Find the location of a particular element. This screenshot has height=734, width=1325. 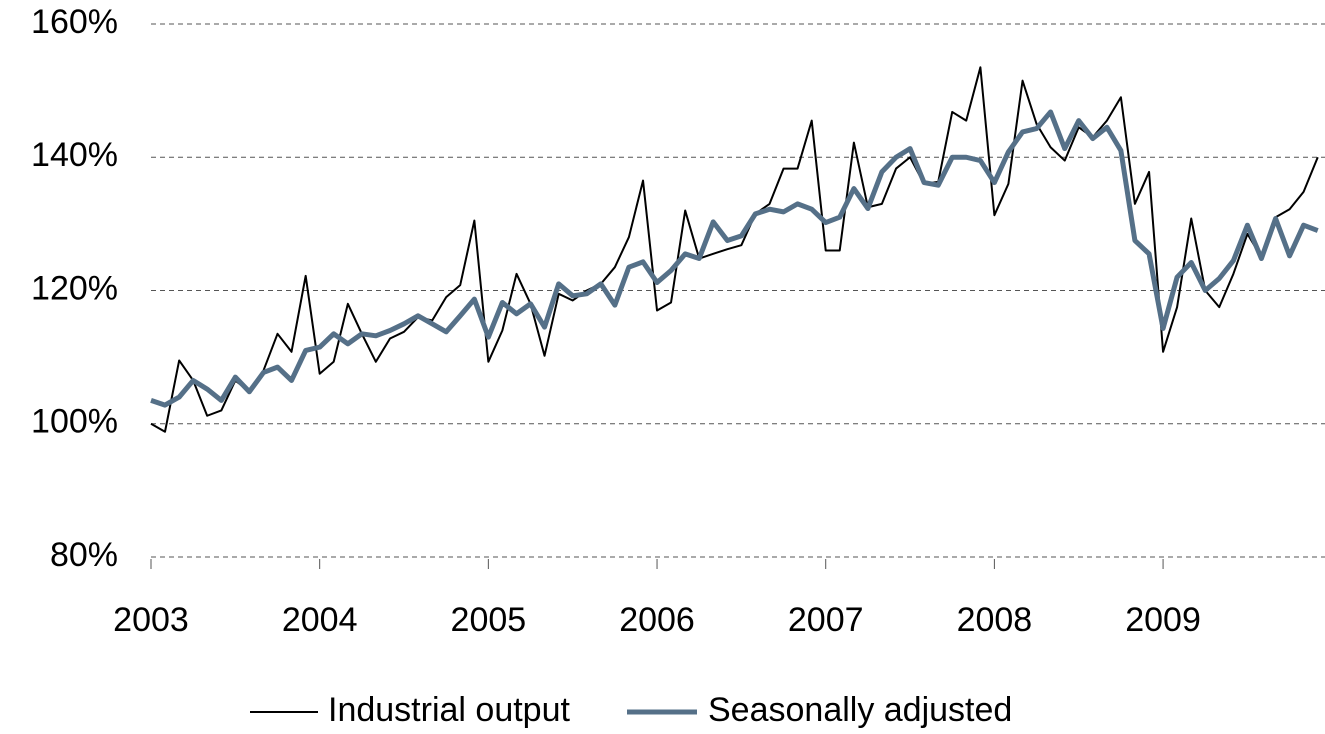

x-tick-label: 2004 is located at coordinates (320, 620).